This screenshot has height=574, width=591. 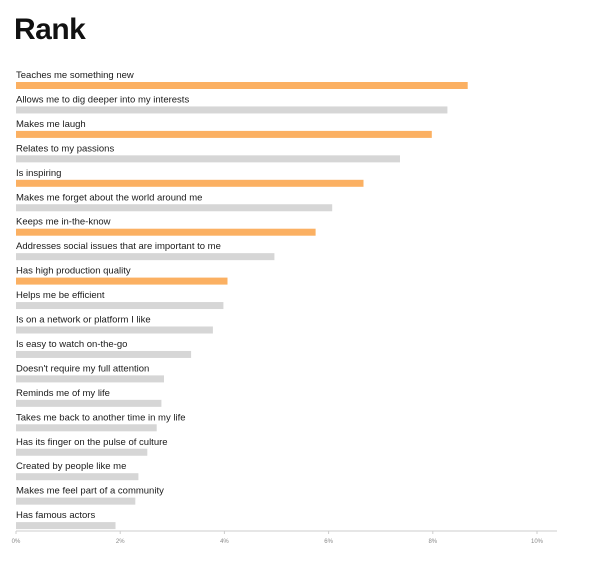 What do you see at coordinates (537, 542) in the screenshot?
I see `x-tick-label: 10%` at bounding box center [537, 542].